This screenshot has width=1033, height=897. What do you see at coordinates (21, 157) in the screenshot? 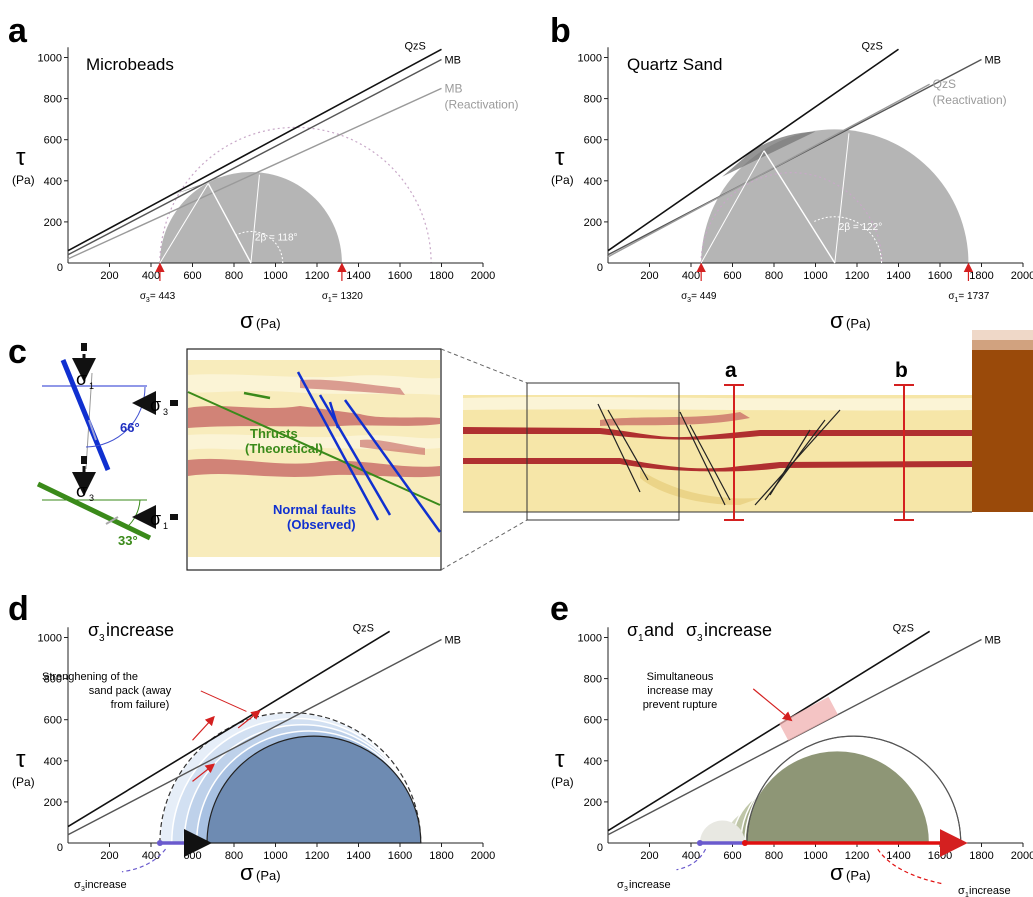
I see `panel-a-ylabel-symbol: τ` at bounding box center [21, 157].